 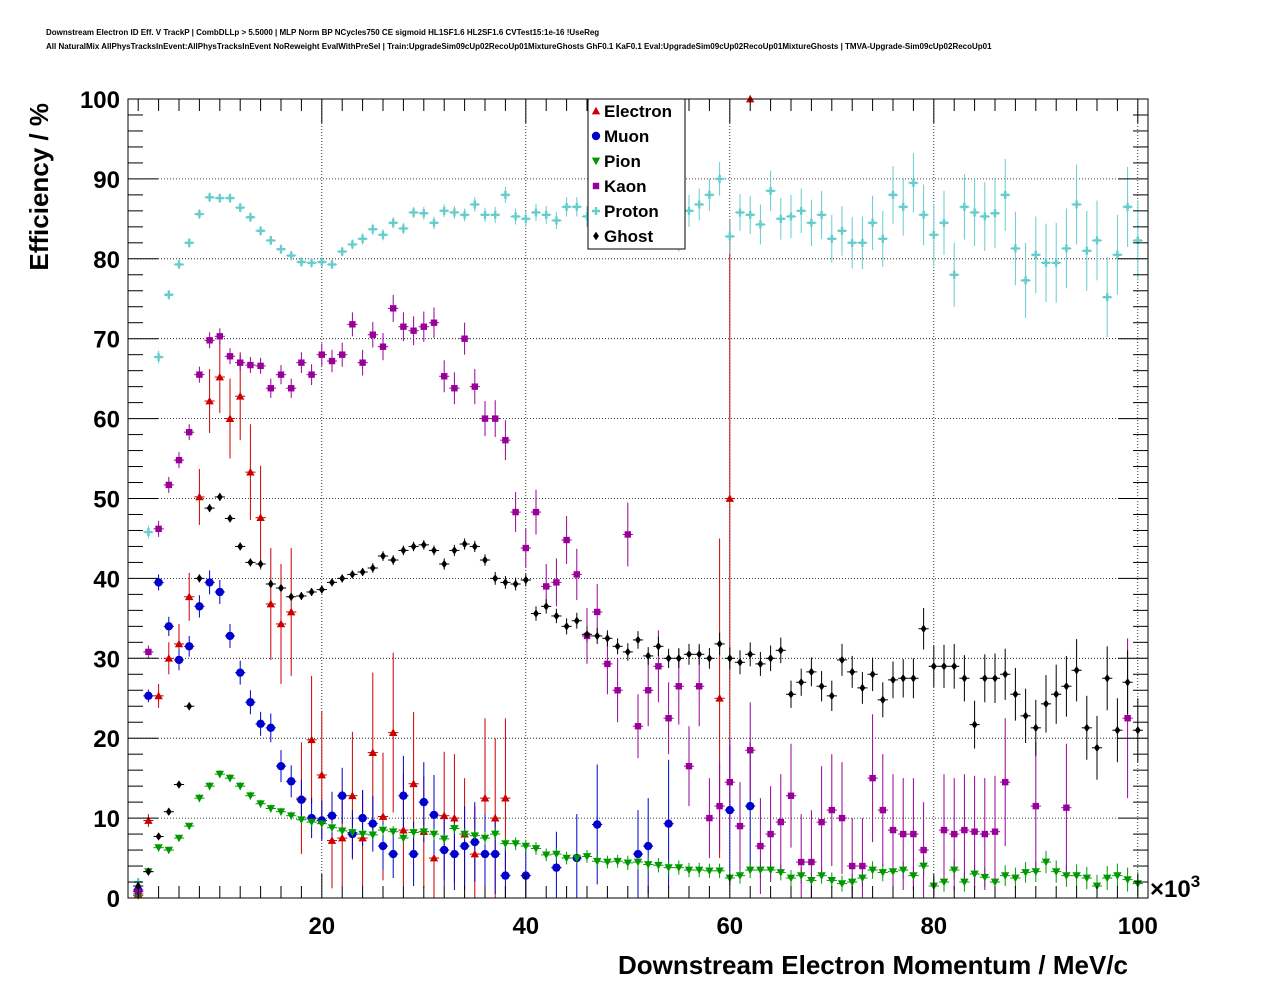 I want to click on legend-box, so click(x=636, y=174).